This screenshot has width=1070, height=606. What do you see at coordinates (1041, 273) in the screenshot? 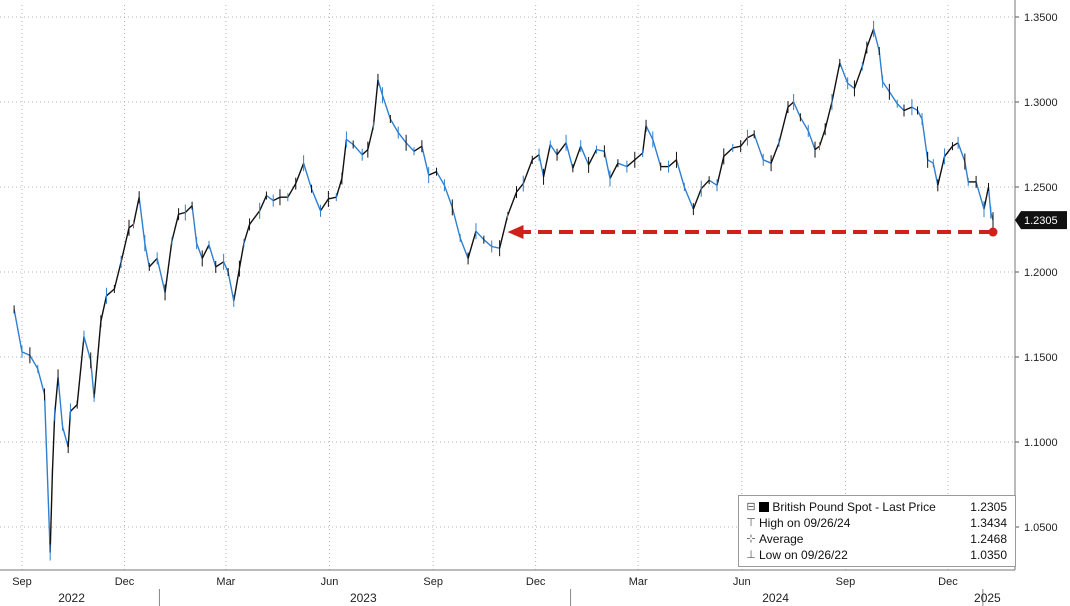
I see `y-tick-label: 1.2000` at bounding box center [1041, 273].